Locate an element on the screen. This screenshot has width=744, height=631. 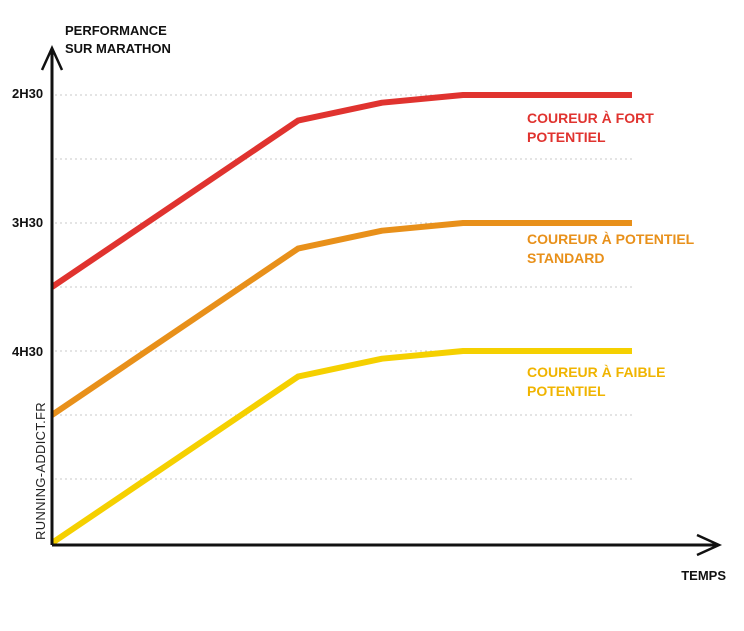
series-label-weak-line-1: COUREUR À FAIBLE is located at coordinates (596, 372).